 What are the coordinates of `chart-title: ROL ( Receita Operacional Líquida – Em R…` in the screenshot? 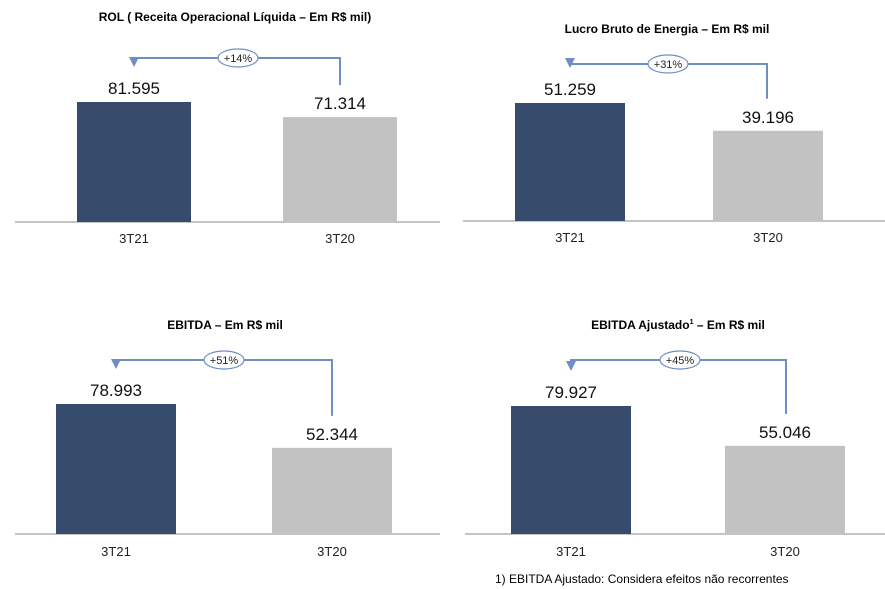 It's located at (235, 17).